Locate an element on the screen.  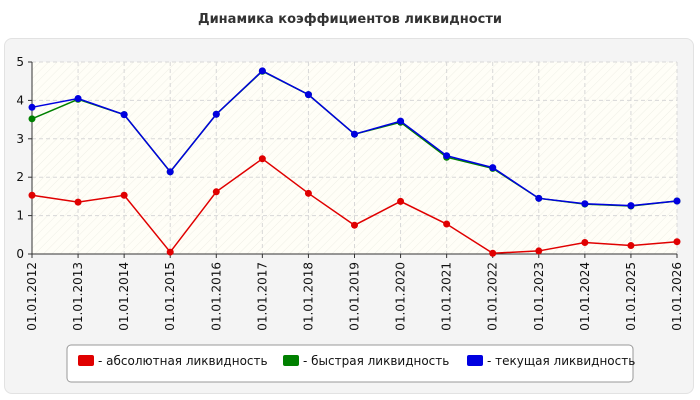
x-tick-label: 01.01.2023 is located at coordinates (539, 296).